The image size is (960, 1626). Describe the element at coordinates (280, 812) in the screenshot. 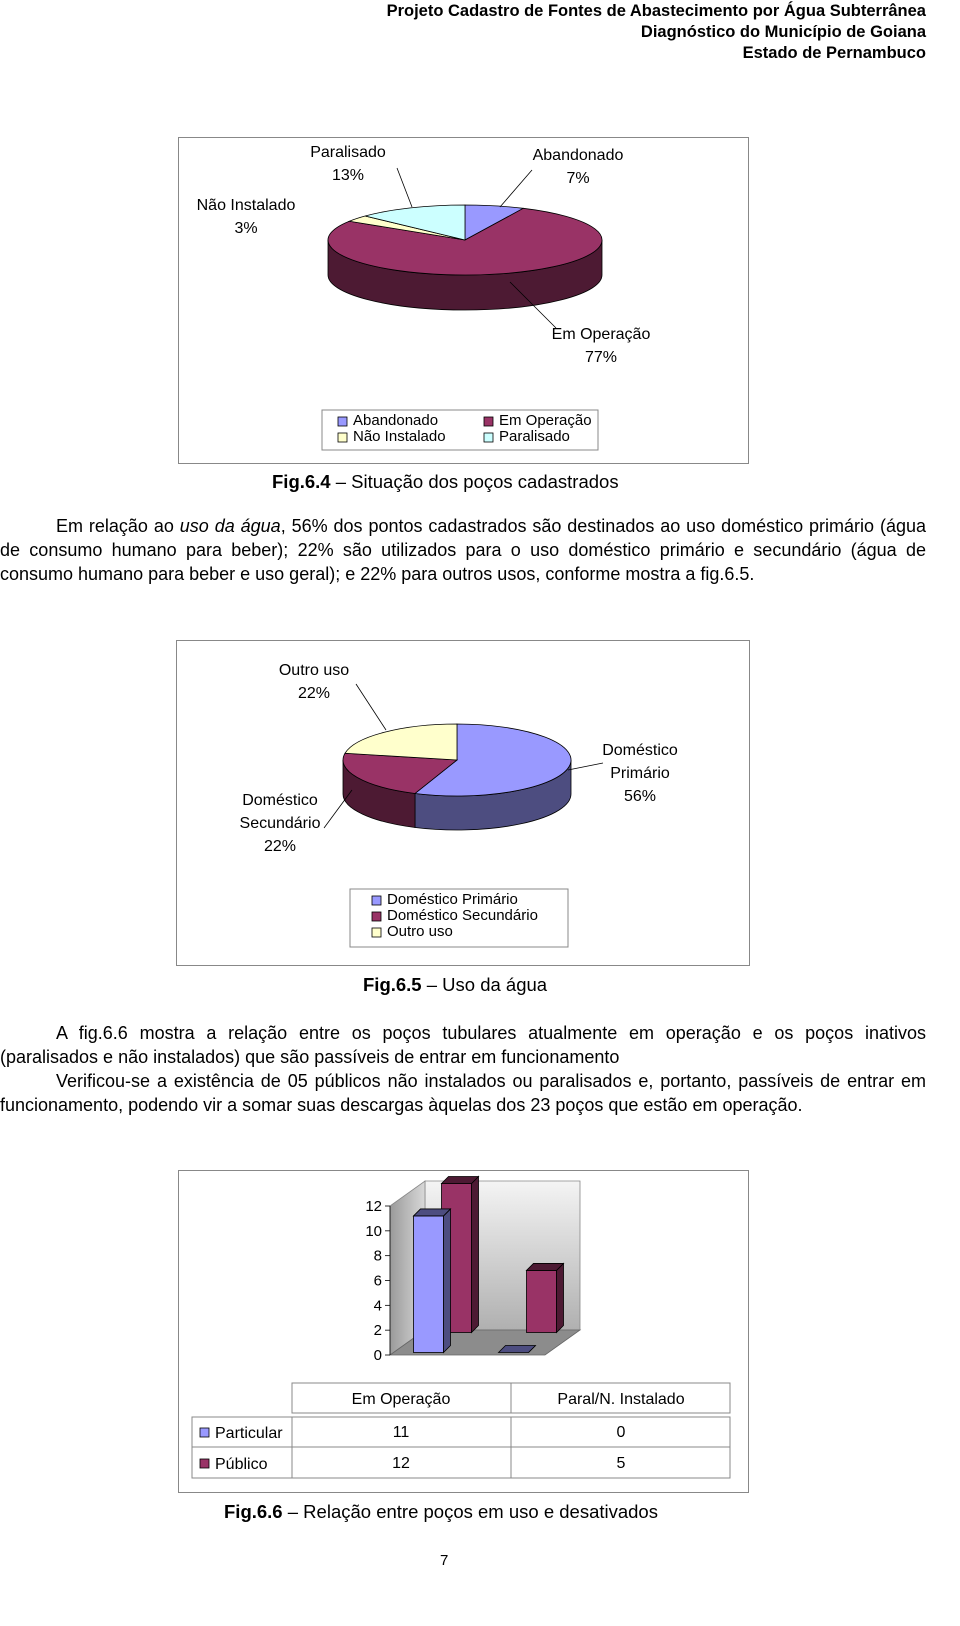

I see `label-name: Doméstico Secundário` at that location.